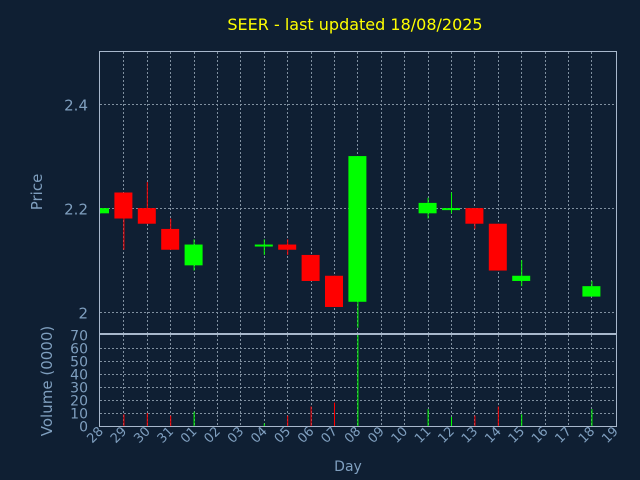  I want to click on price-axis-ticks: 2 2.2 2.4, so click(76, 210).